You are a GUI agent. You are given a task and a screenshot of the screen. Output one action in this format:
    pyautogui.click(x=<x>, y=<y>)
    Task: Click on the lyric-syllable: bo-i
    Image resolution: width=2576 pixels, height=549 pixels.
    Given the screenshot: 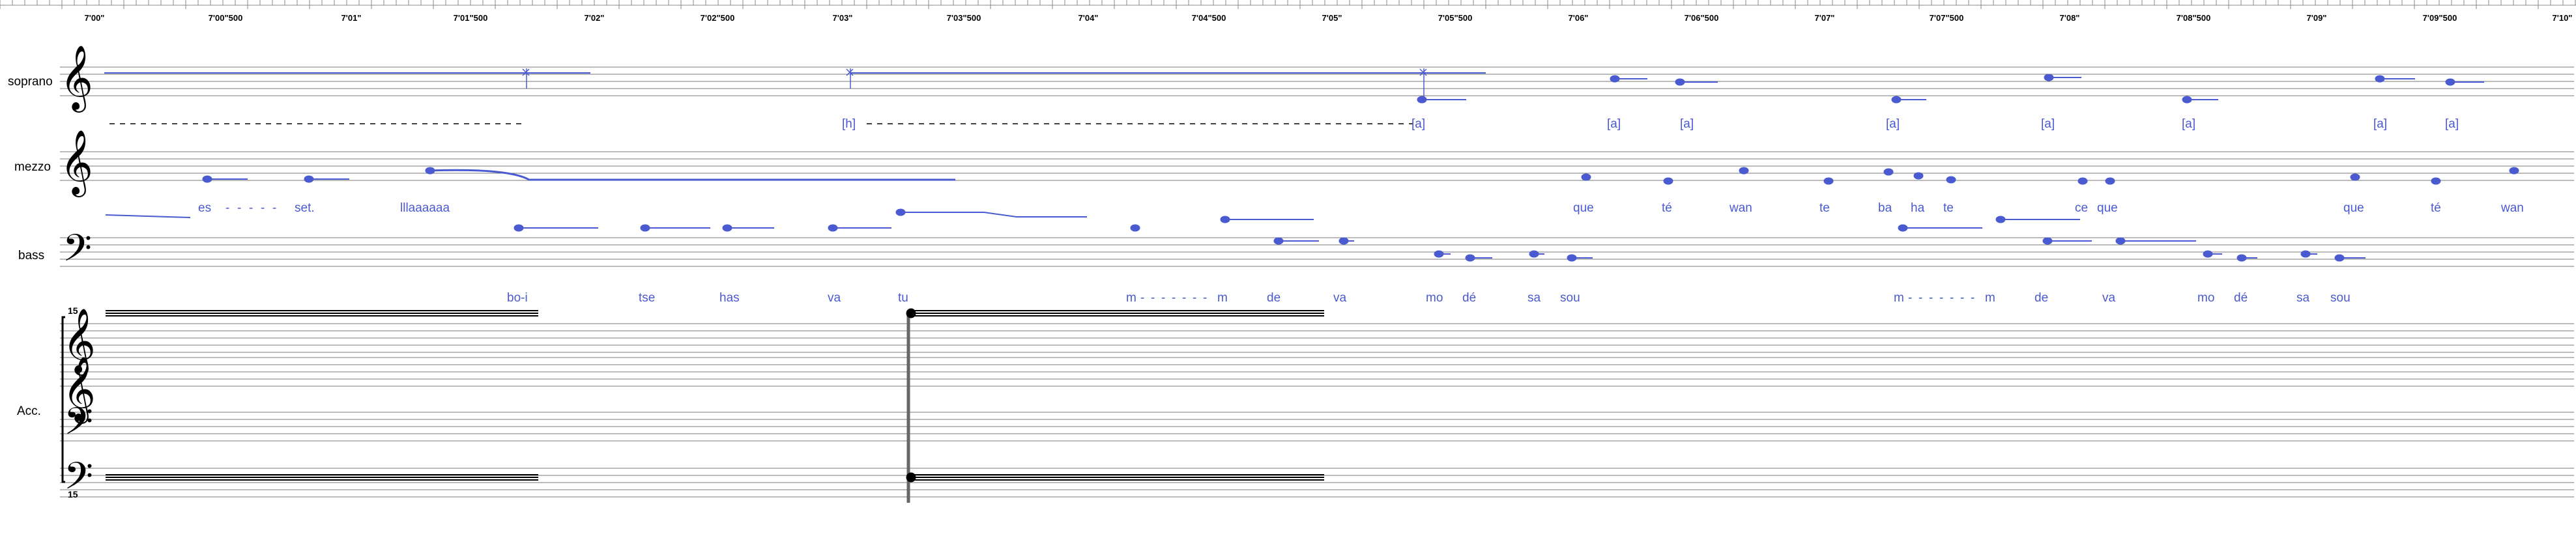 What is the action you would take?
    pyautogui.click(x=517, y=298)
    